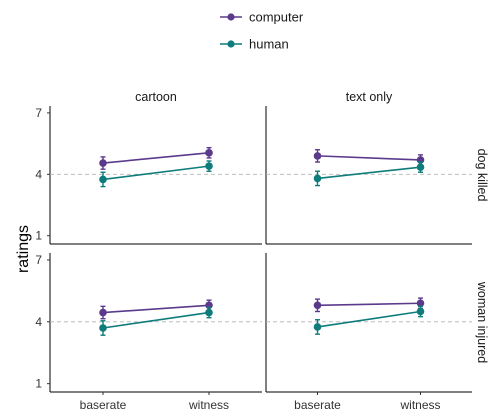  What do you see at coordinates (420, 311) in the screenshot?
I see `panel-4-point-human-witness` at bounding box center [420, 311].